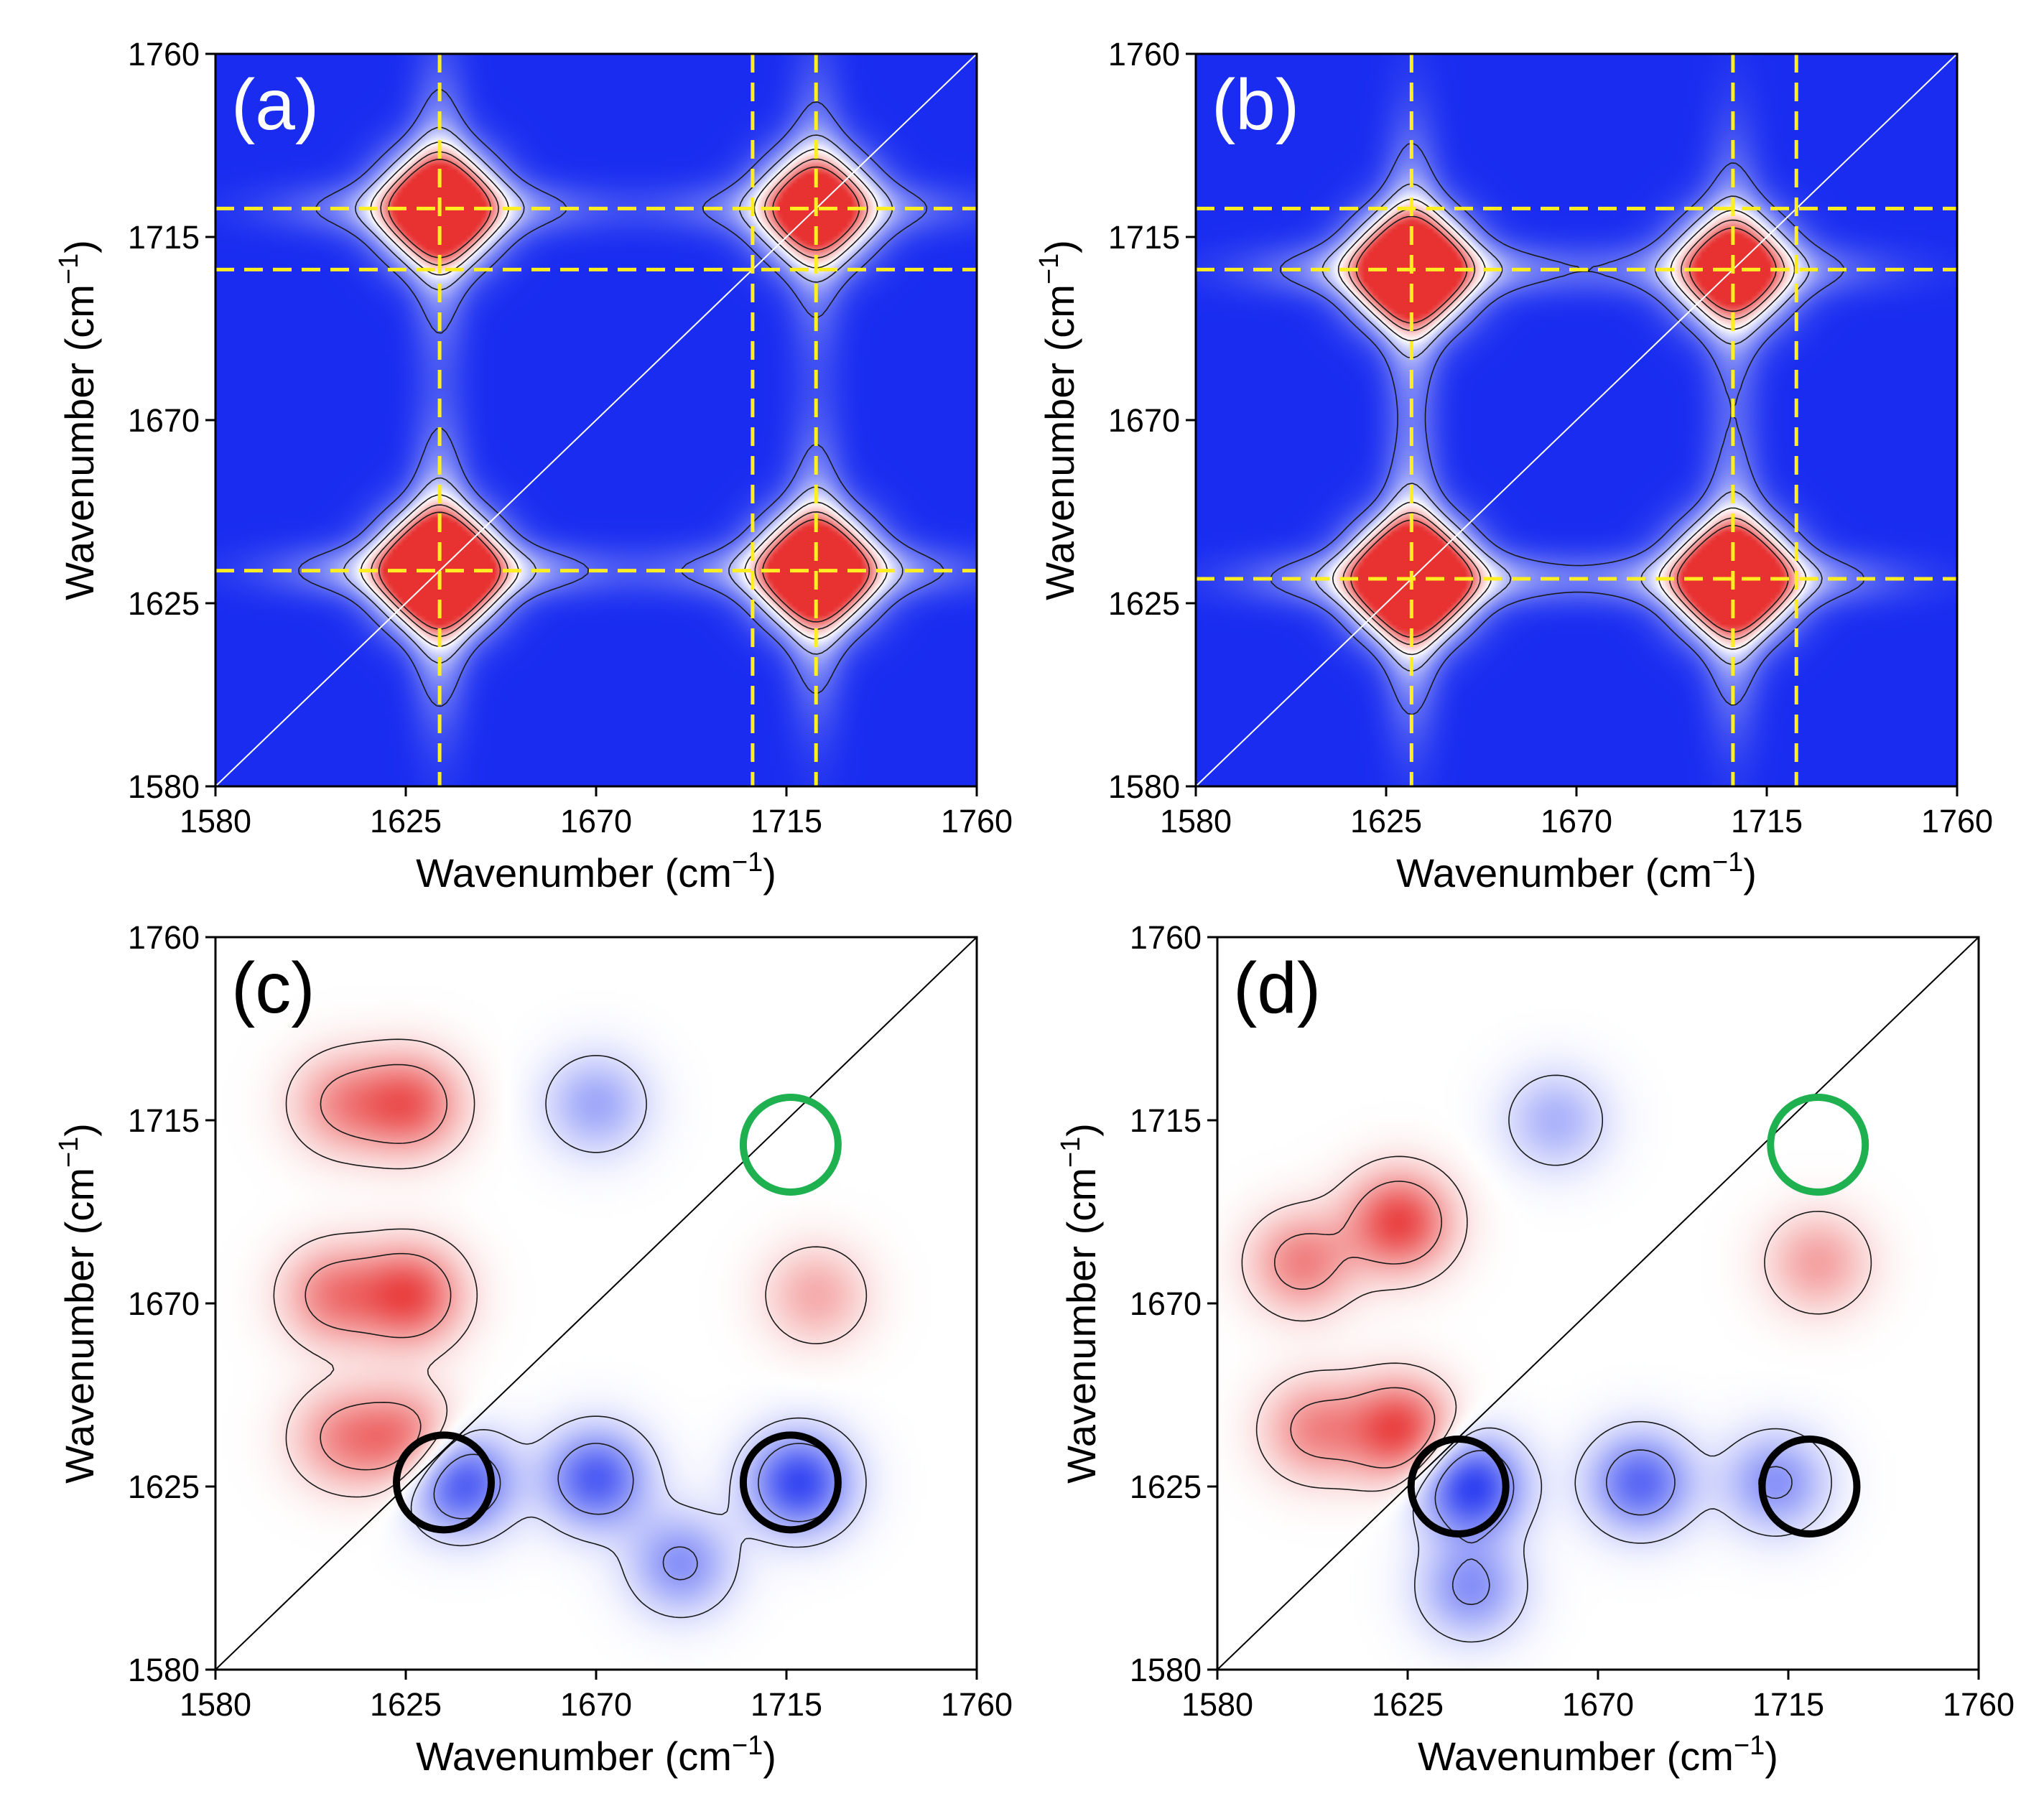 The height and width of the screenshot is (1819, 2044). I want to click on panel-label: (b), so click(1255, 105).